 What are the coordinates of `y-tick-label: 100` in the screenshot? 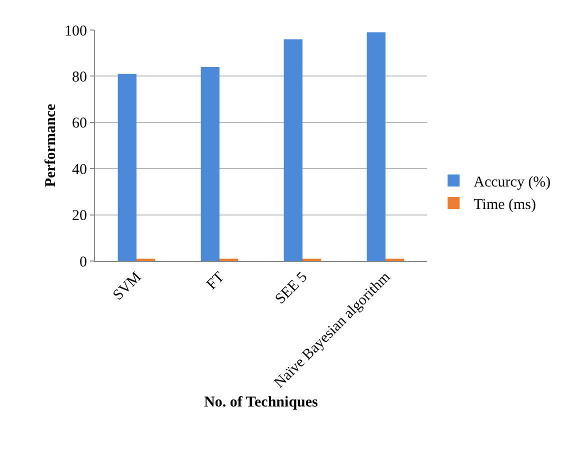 It's located at (75, 31).